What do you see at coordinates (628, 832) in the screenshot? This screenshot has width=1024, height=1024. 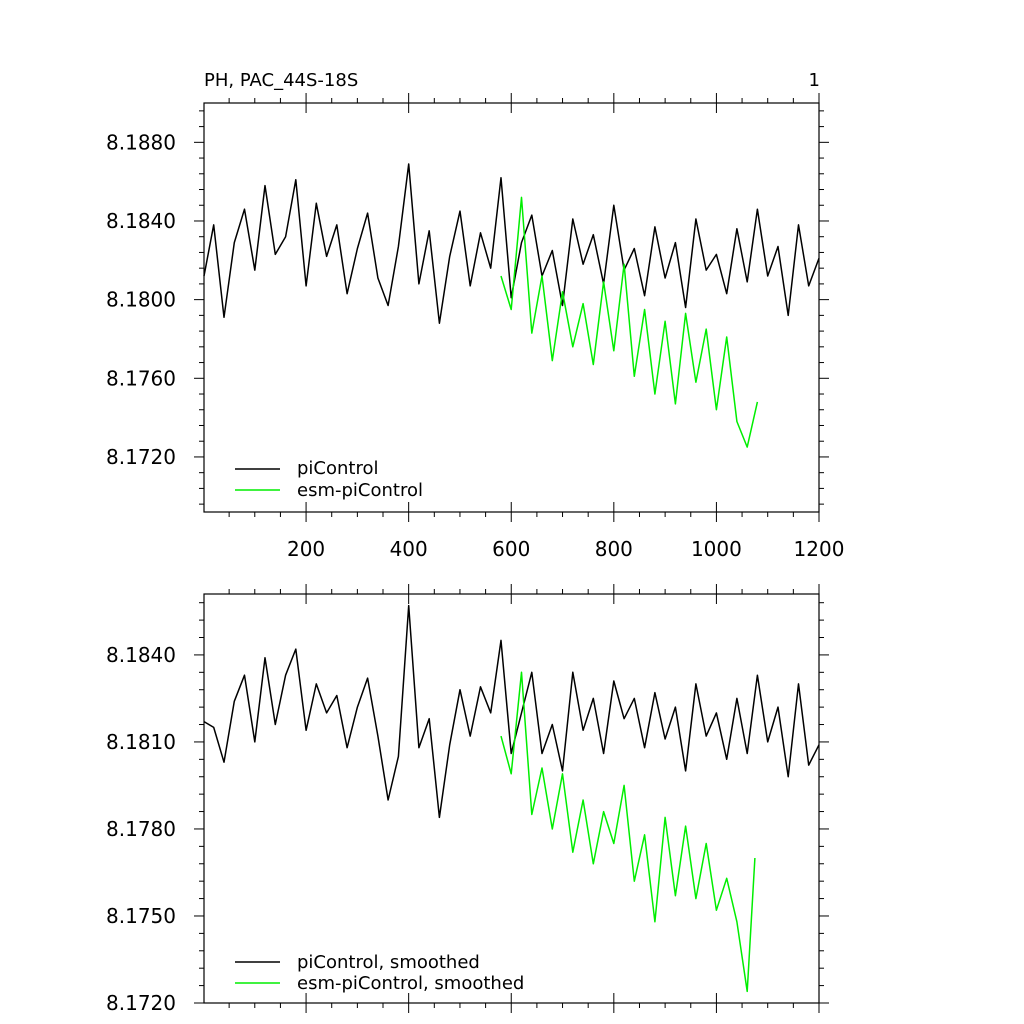 I see `series-line-esm-picontrol-smoothed` at bounding box center [628, 832].